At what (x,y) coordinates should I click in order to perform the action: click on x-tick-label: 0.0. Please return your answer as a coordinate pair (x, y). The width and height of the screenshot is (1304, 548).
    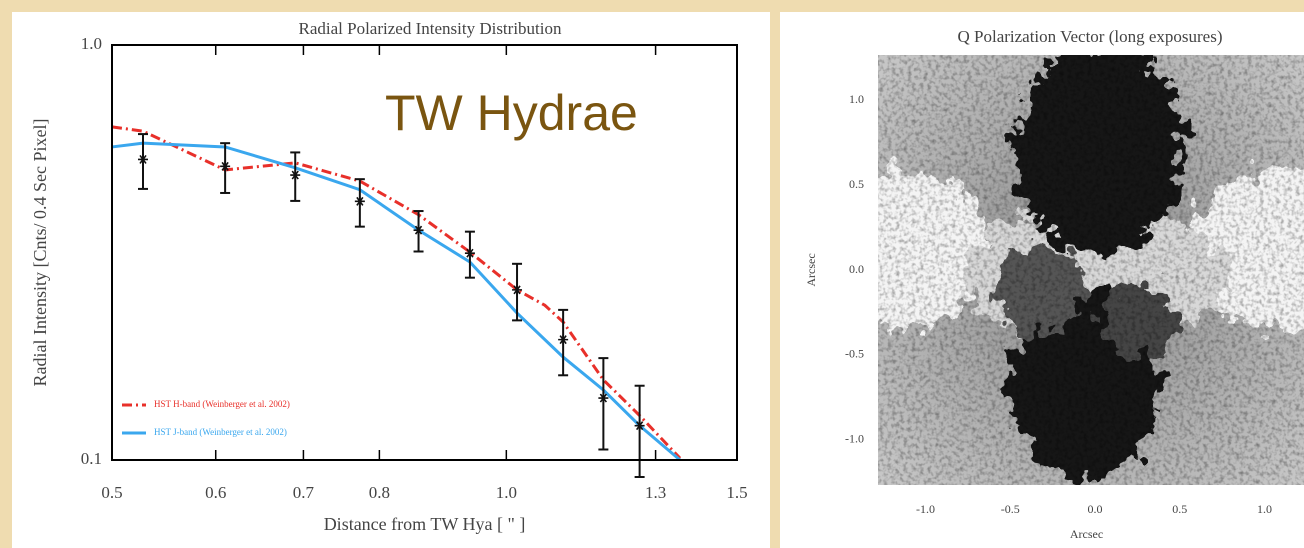
    Looking at the image, I should click on (1094, 509).